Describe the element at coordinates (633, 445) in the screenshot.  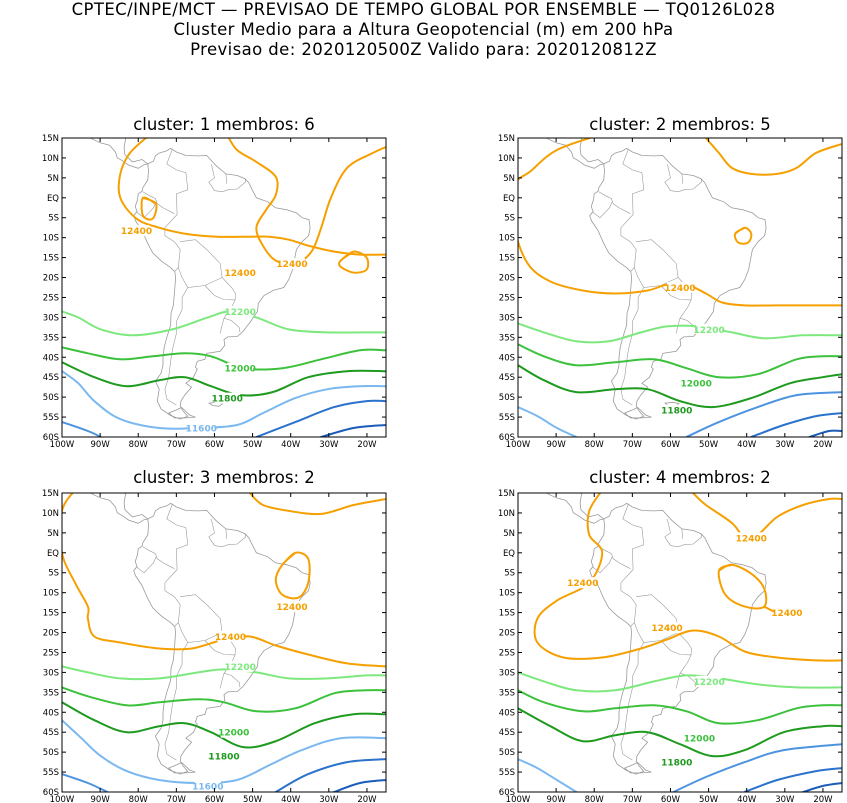
I see `lon-label: 70W` at that location.